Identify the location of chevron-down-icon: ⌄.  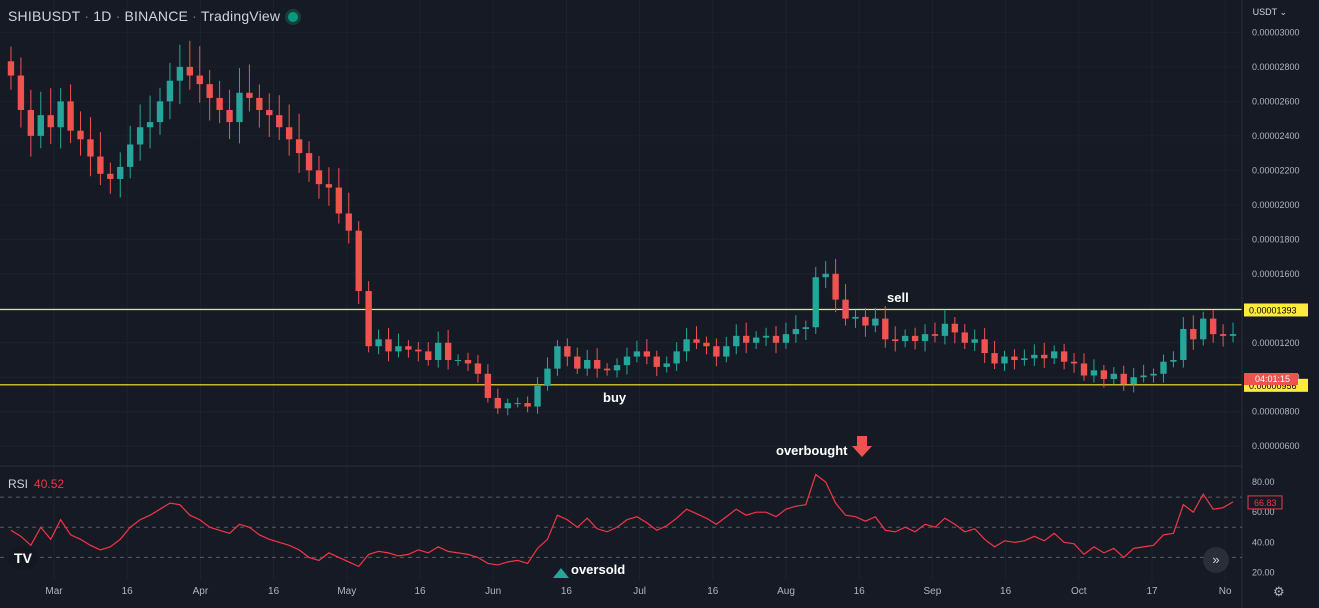
(1283, 12).